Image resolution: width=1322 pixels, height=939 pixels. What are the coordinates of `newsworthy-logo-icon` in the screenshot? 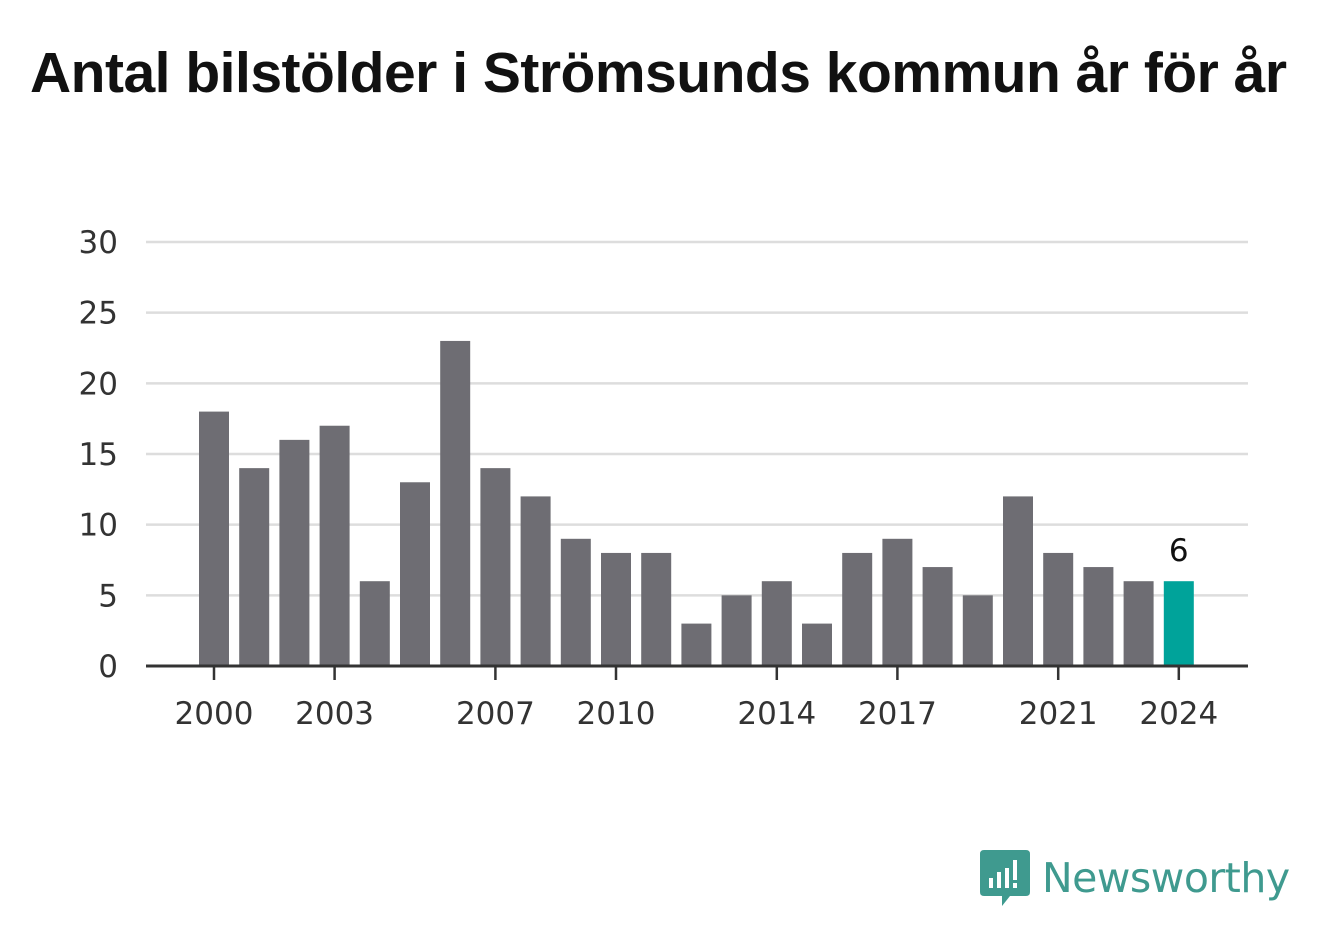 It's located at (1005, 878).